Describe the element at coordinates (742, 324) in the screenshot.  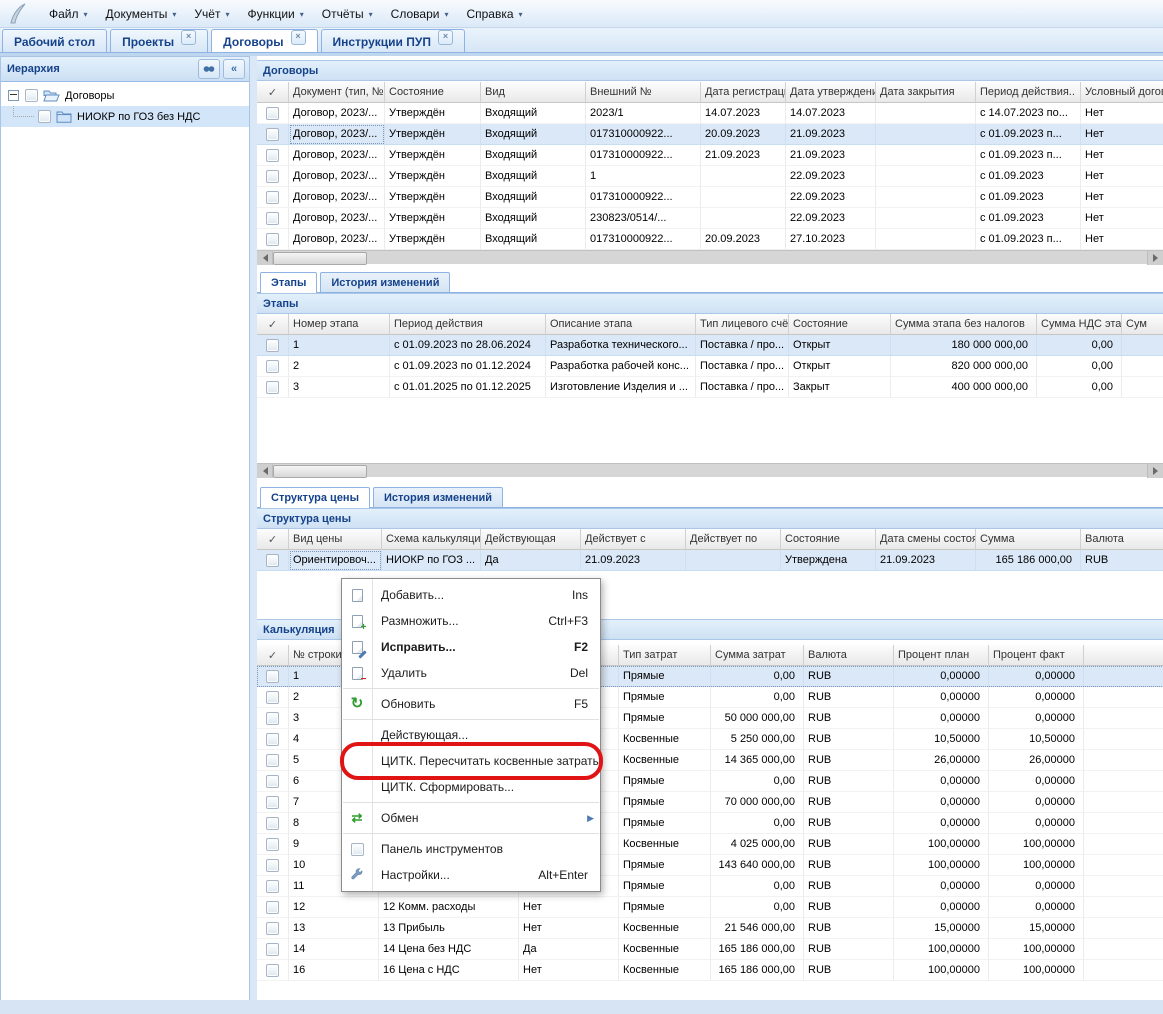
I see `column-header: Тип лицевого счёт` at that location.